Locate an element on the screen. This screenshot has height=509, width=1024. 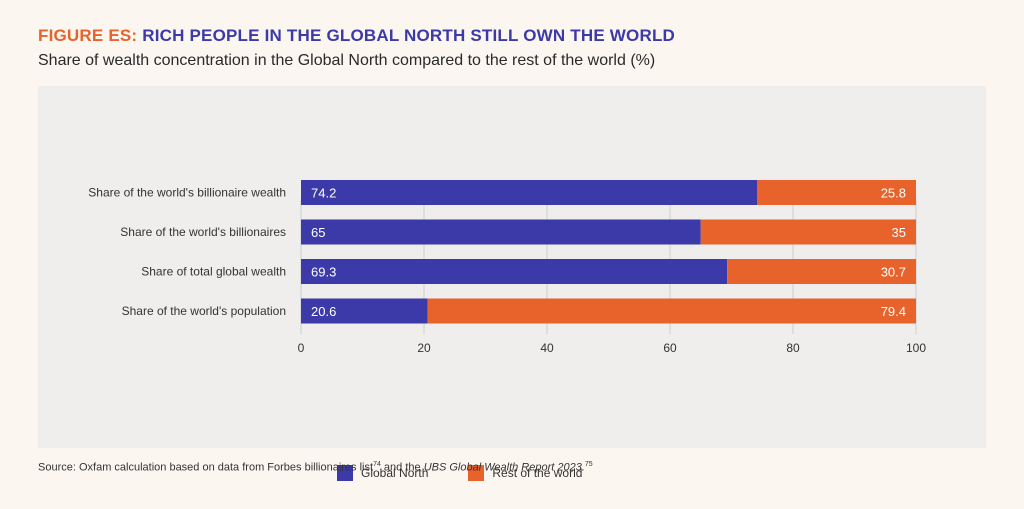
x-tick-label-3: 60 is located at coordinates (670, 348).